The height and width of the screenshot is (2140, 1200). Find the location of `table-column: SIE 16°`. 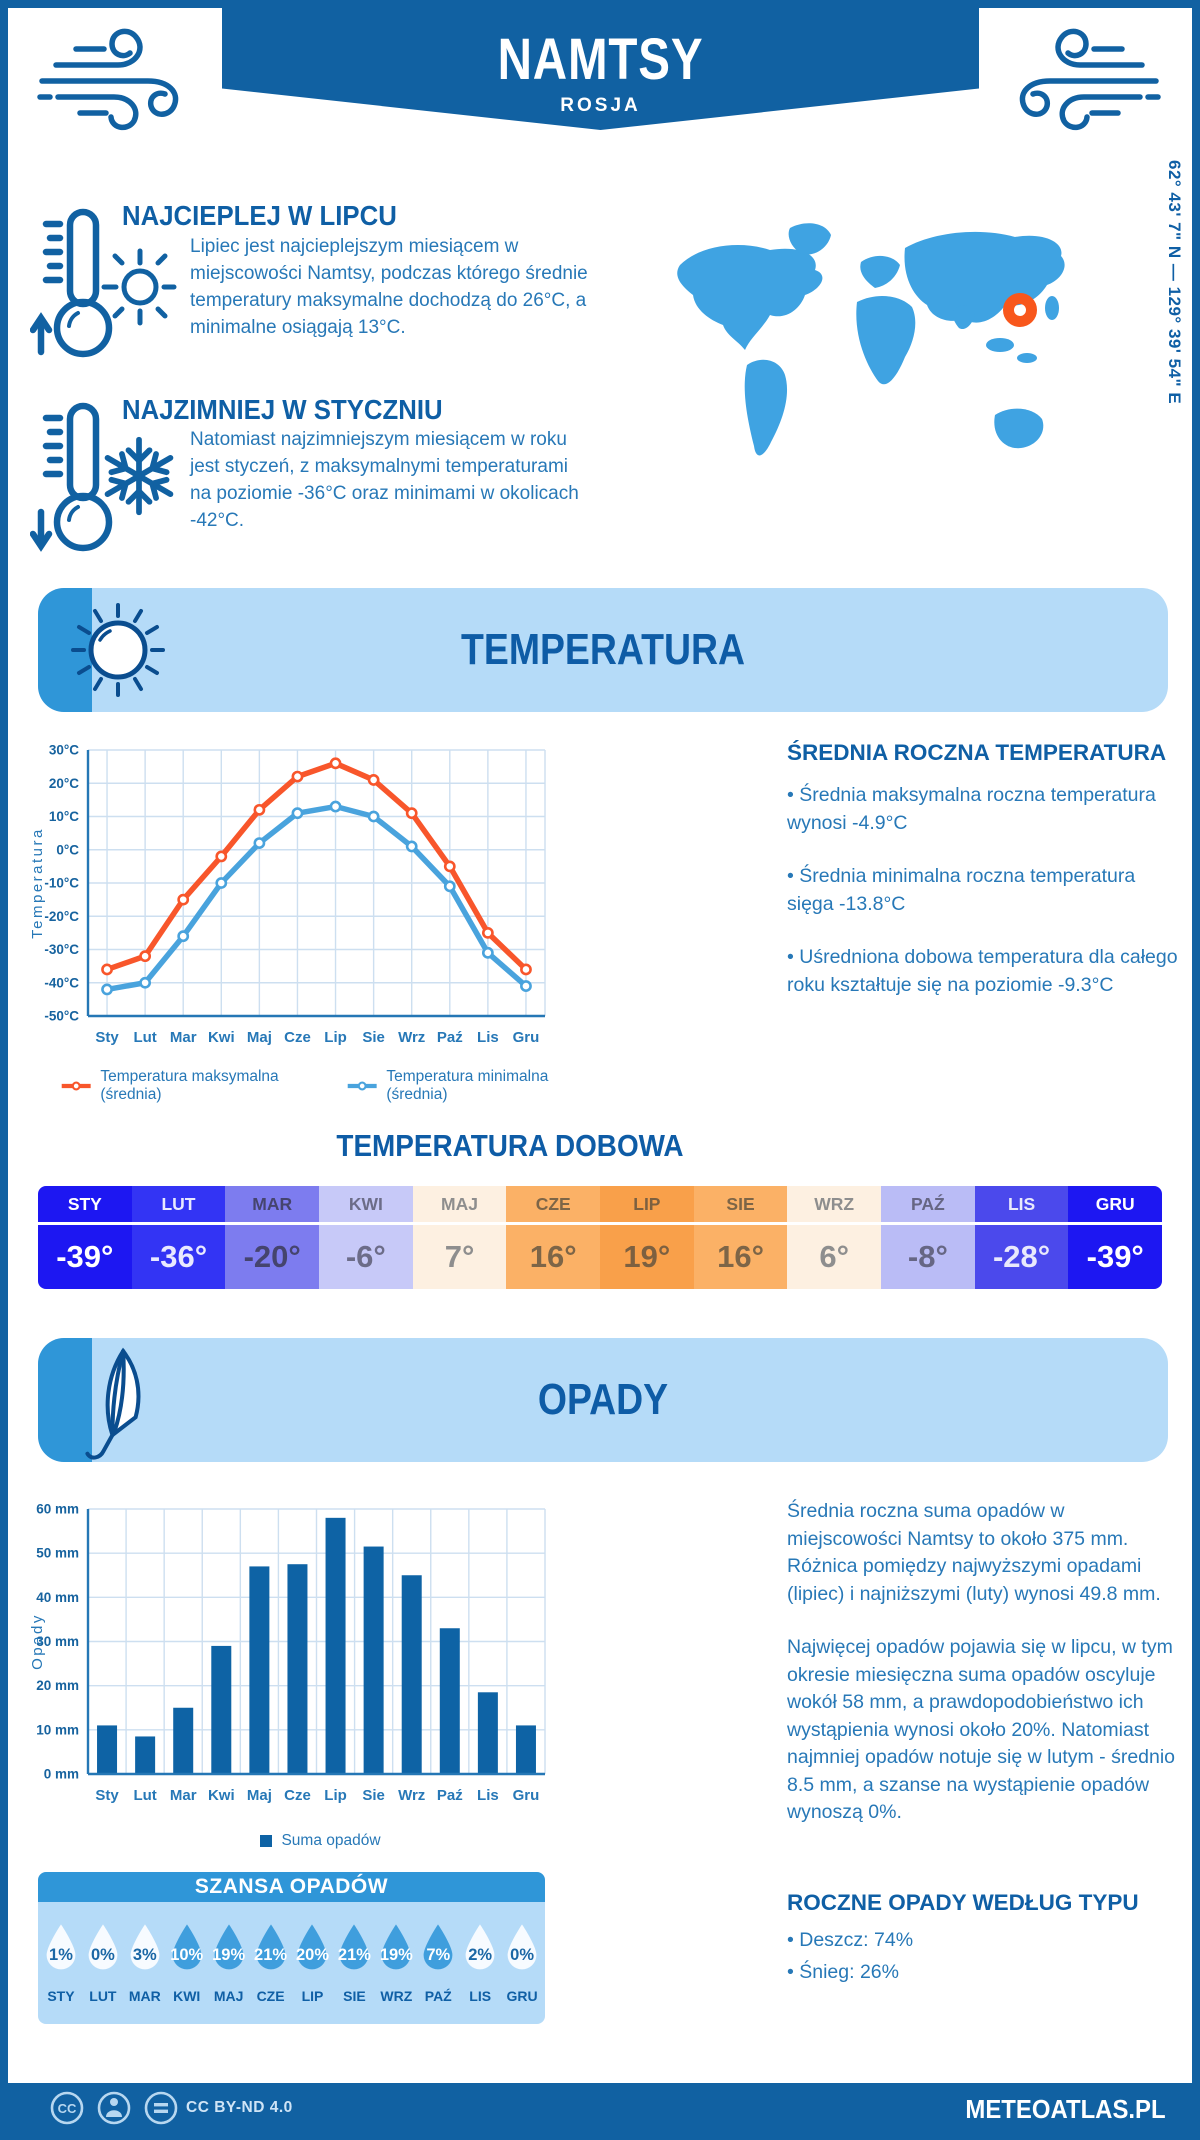

table-column: SIE 16° is located at coordinates (740, 1237).